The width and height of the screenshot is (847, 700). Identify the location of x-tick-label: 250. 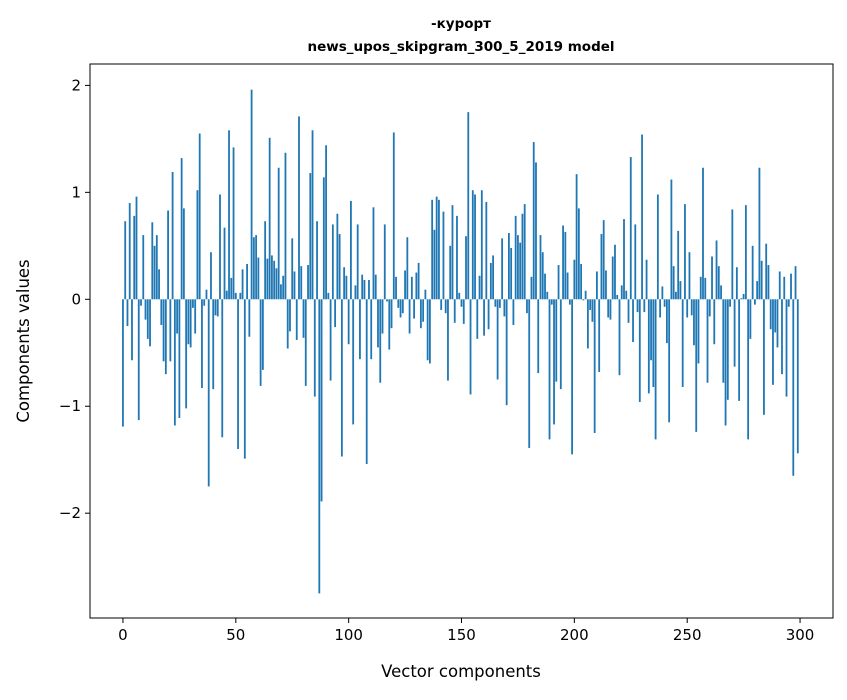
(687, 635).